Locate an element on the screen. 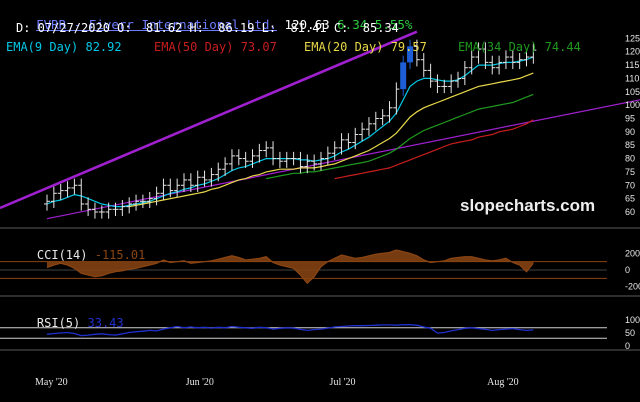 The image size is (640, 402). price-y-tick: 65 is located at coordinates (630, 199).